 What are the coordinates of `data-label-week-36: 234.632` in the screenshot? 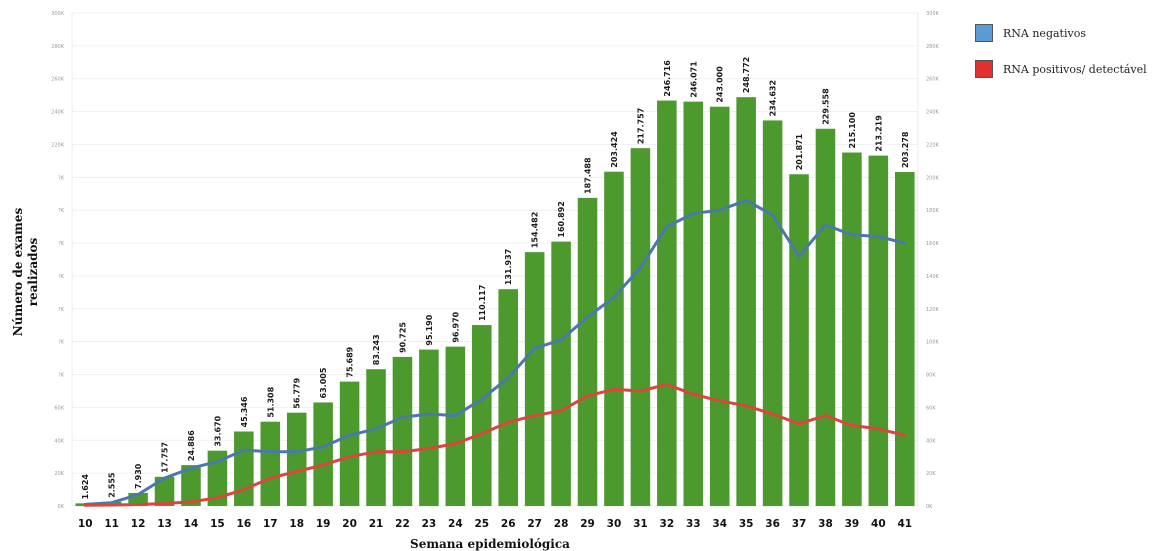 It's located at (773, 98).